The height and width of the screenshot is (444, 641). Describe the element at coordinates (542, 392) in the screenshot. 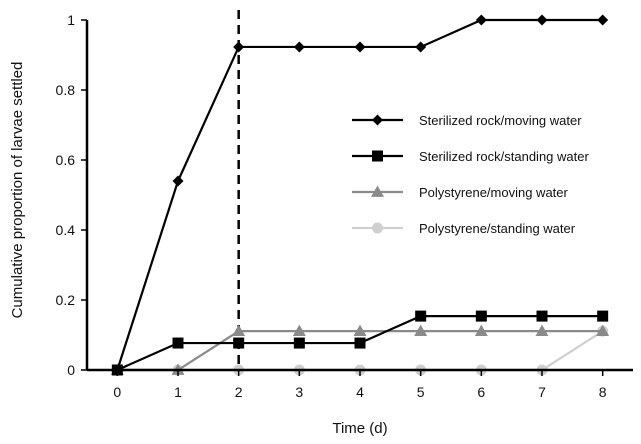

I see `x-tick-label: 7` at that location.